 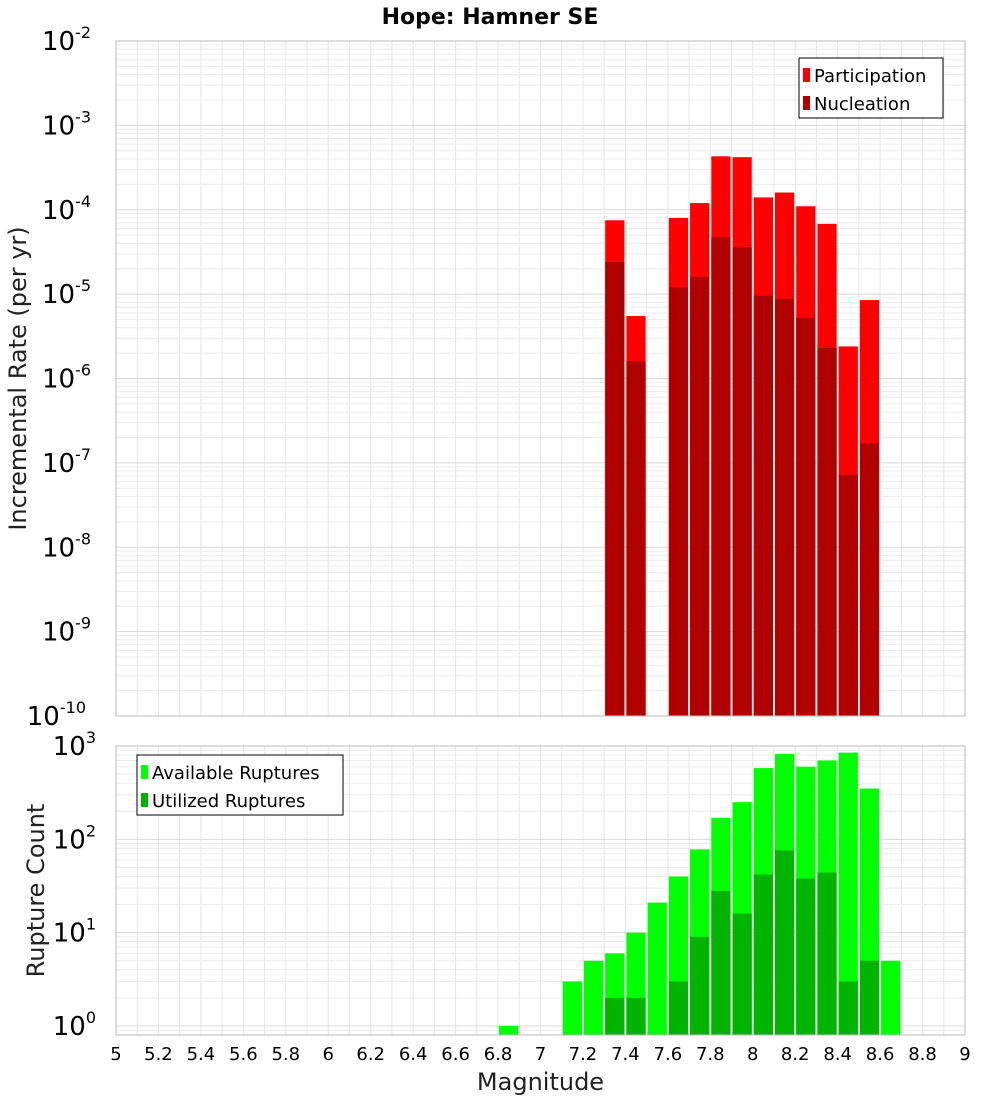 I want to click on y-tick-label: 10⁻⁶, so click(x=66, y=378).